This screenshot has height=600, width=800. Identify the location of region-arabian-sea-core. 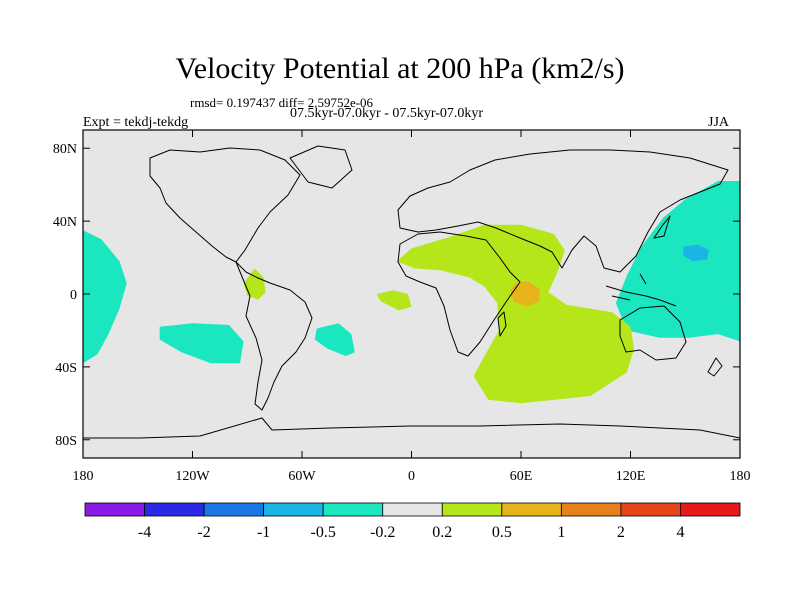
(525, 294).